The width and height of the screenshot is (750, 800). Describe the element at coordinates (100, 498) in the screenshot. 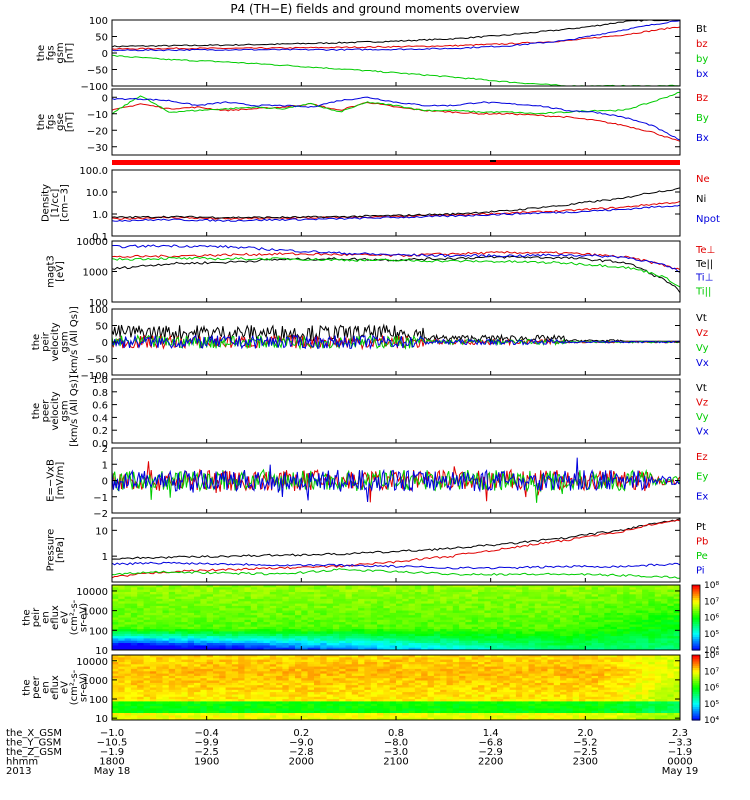

I see `y-tick-label: −1` at that location.